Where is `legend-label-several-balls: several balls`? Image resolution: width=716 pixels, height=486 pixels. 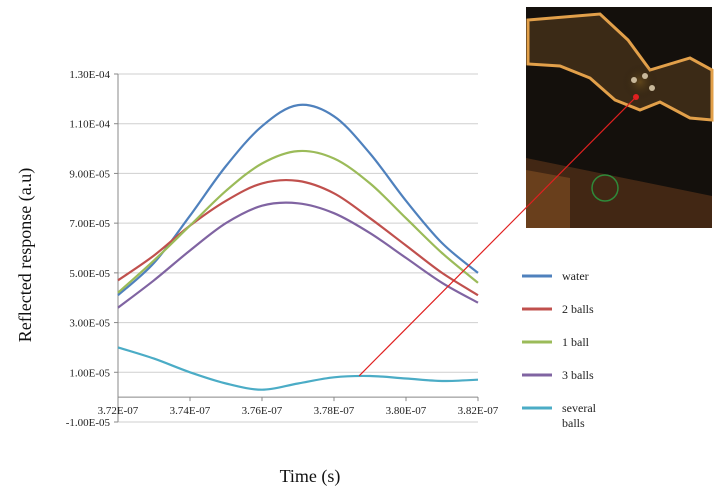
legend-label-several-balls: several balls is located at coordinates (579, 415).